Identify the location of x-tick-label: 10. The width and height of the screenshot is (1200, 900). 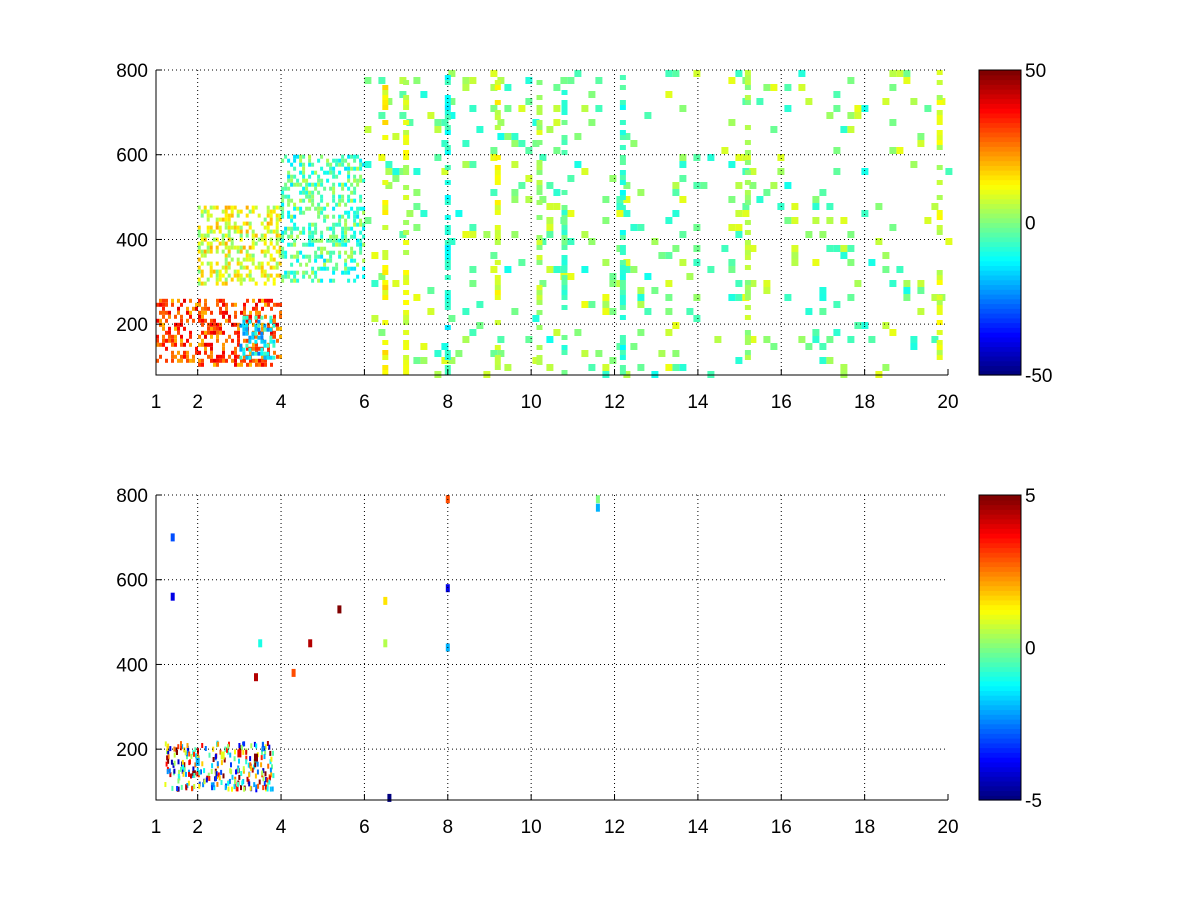
(531, 402).